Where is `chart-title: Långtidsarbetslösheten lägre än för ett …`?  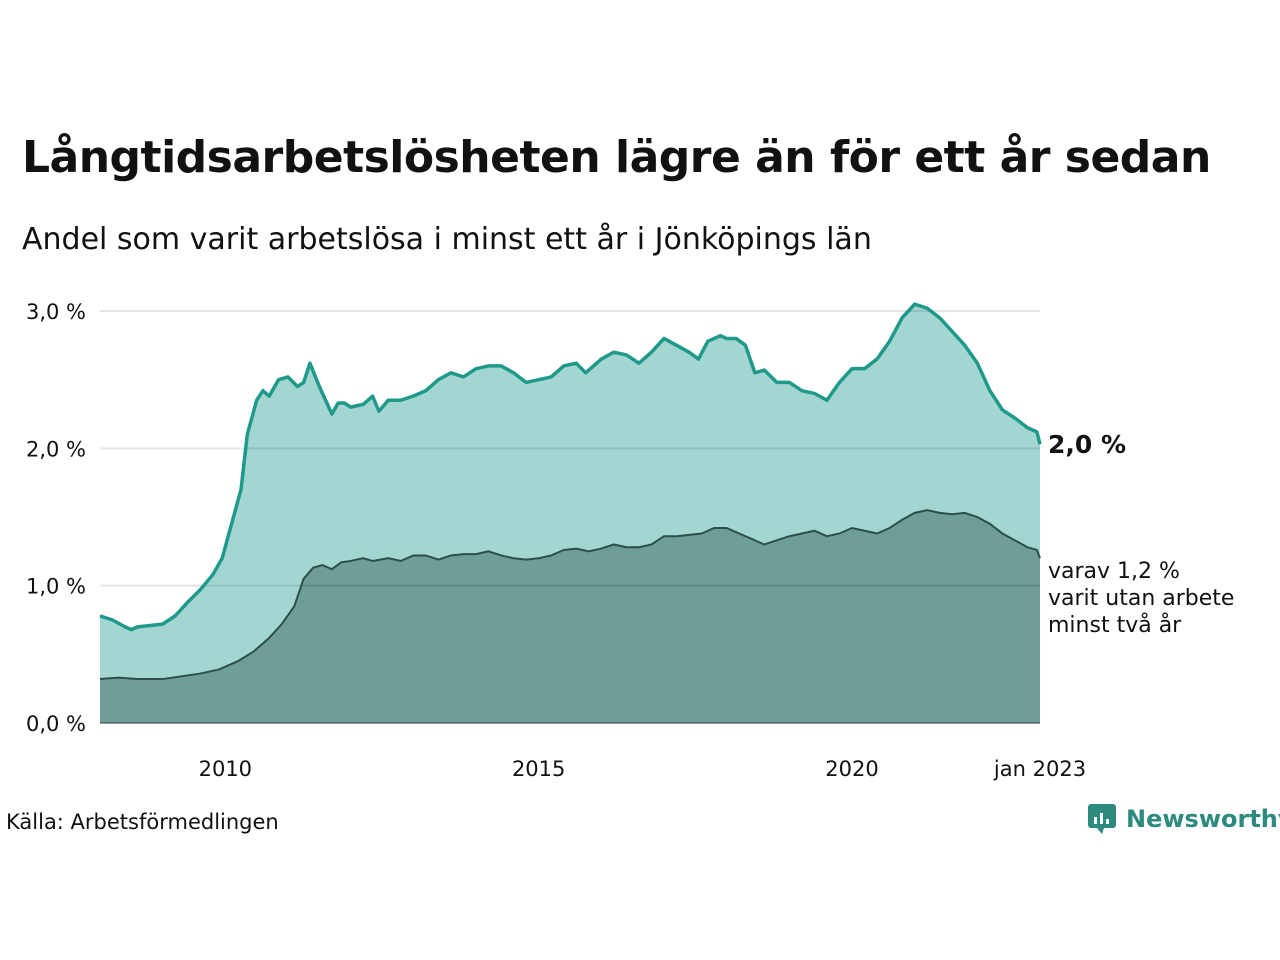
chart-title: Långtidsarbetslösheten lägre än för ett … is located at coordinates (616, 157).